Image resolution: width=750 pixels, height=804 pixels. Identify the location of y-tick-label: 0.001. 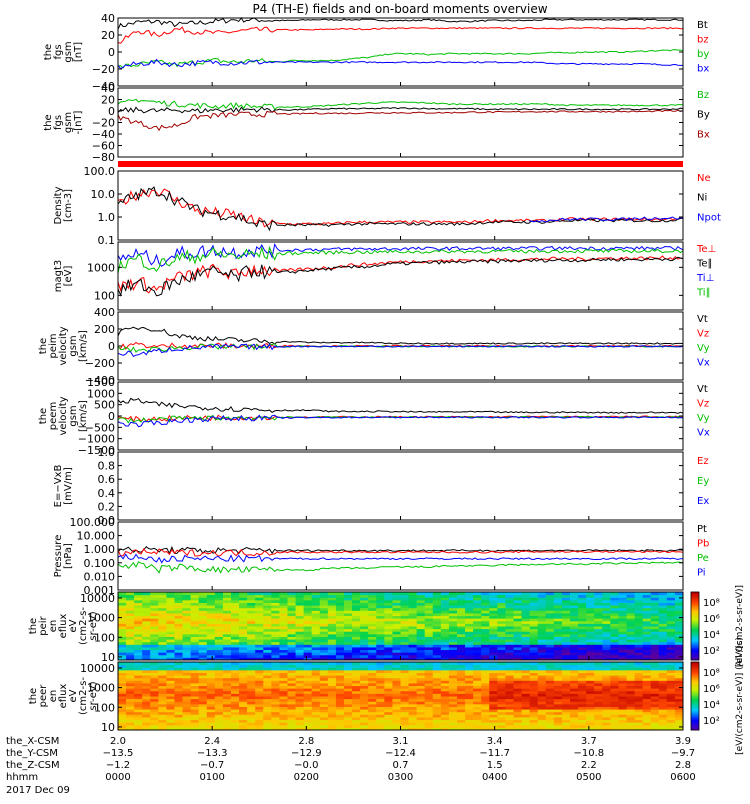
(100, 590).